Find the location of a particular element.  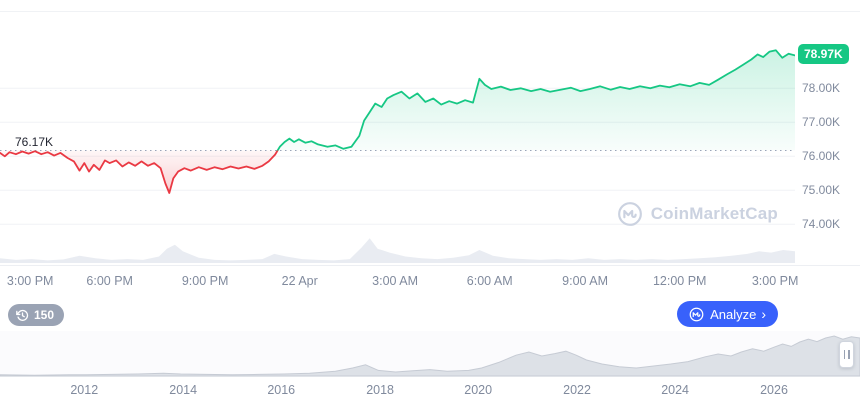

year-label: 2022 is located at coordinates (577, 390).